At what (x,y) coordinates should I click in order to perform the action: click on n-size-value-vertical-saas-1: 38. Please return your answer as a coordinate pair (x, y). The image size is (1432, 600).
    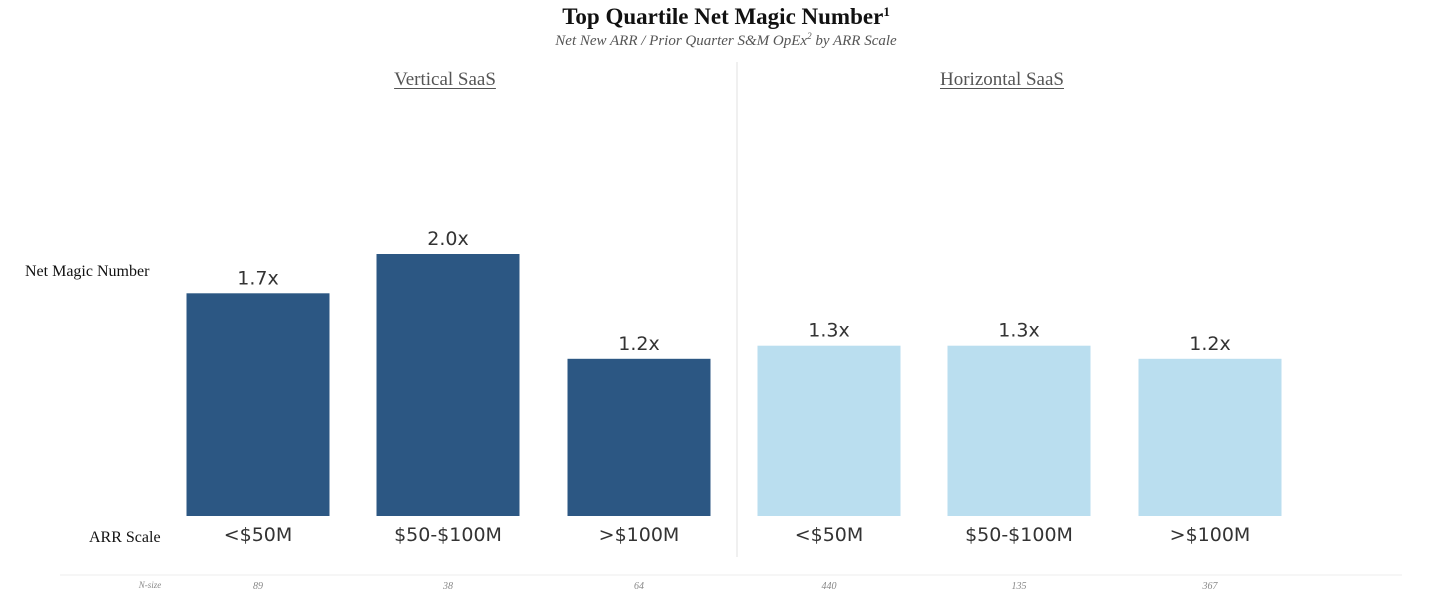
    Looking at the image, I should click on (447, 586).